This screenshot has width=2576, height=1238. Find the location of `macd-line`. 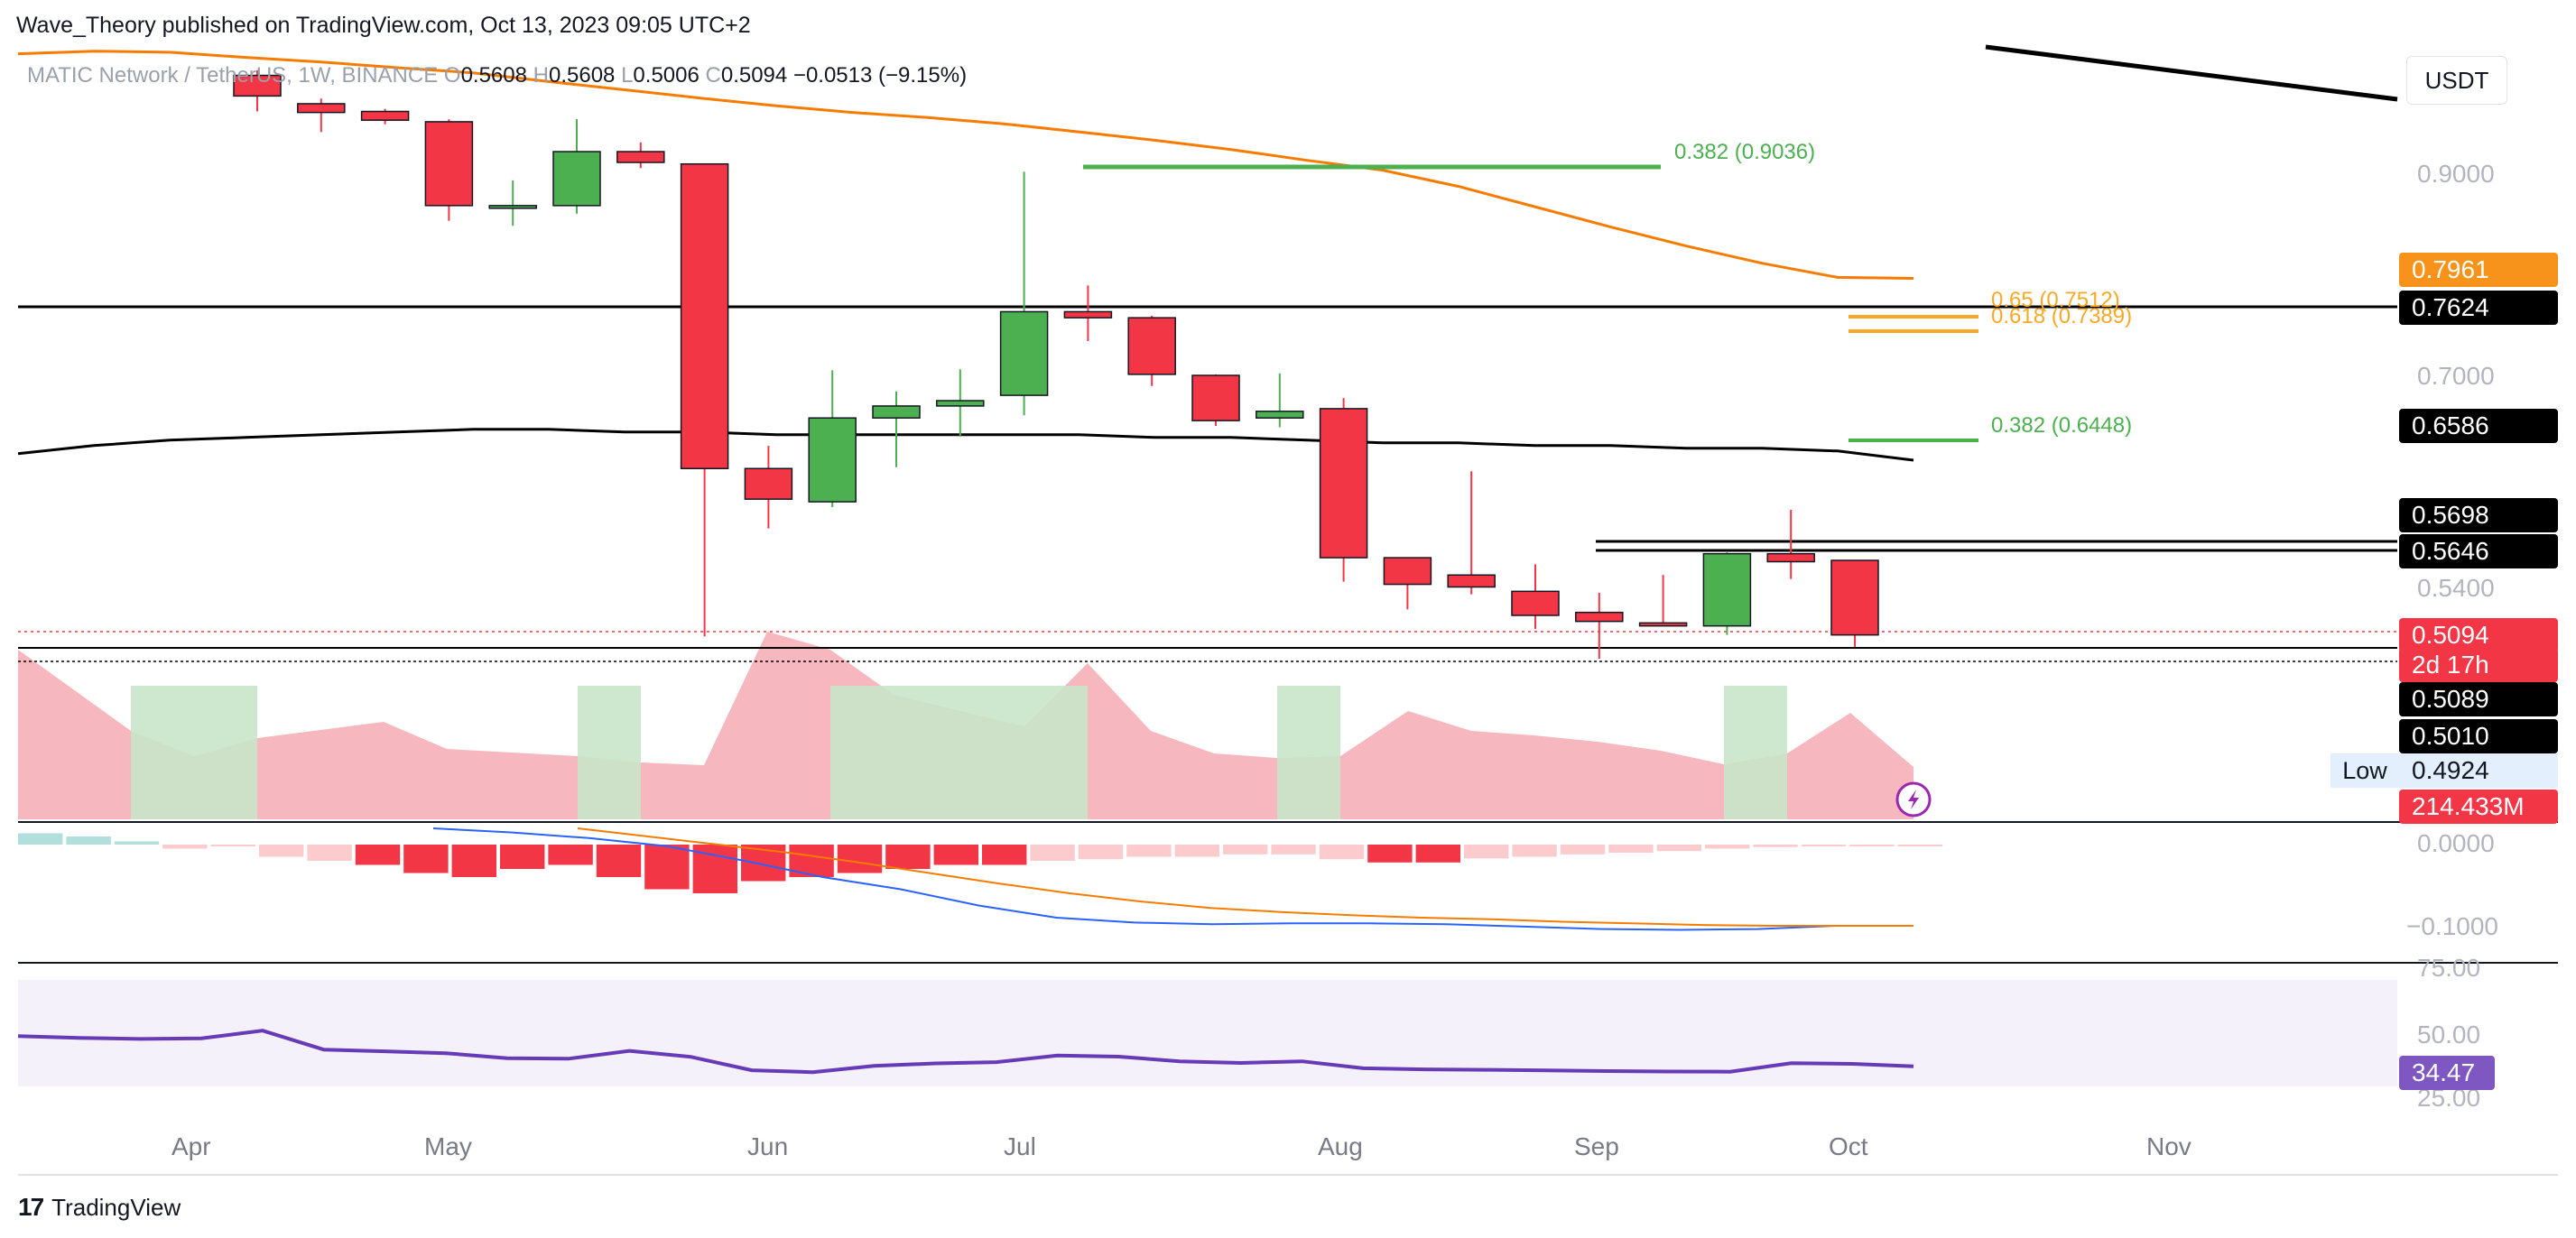

macd-line is located at coordinates (1172, 879).